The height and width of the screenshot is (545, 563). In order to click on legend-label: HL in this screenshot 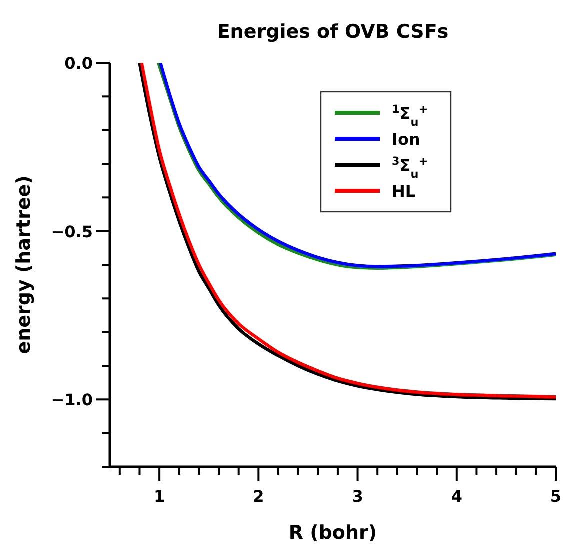, I will do `click(404, 191)`.